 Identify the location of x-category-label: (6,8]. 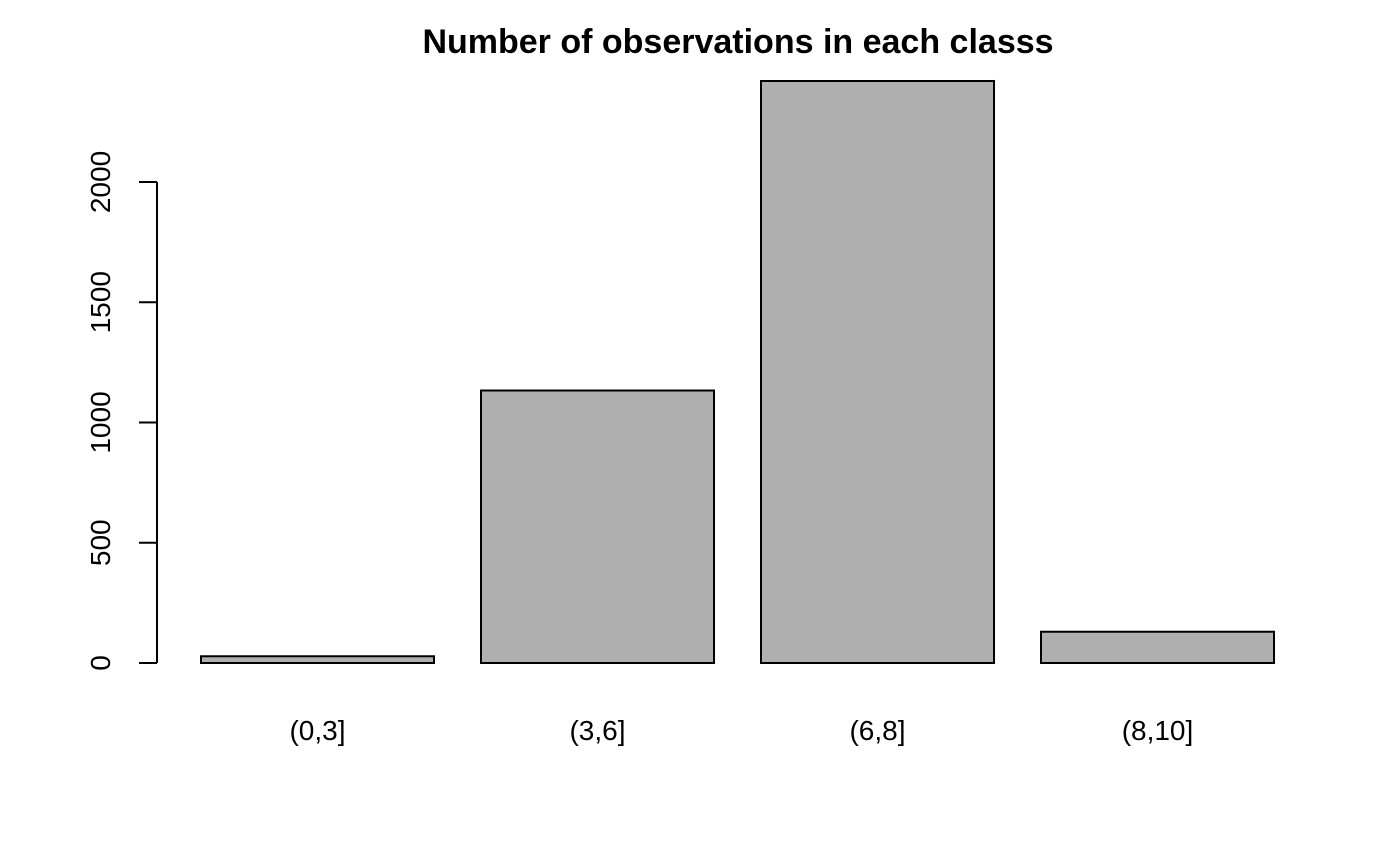
(877, 730).